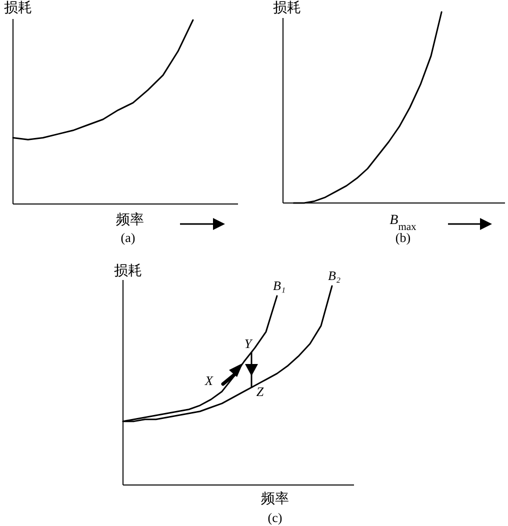 The image size is (508, 526). Describe the element at coordinates (260, 391) in the screenshot. I see `annotation: Z` at that location.